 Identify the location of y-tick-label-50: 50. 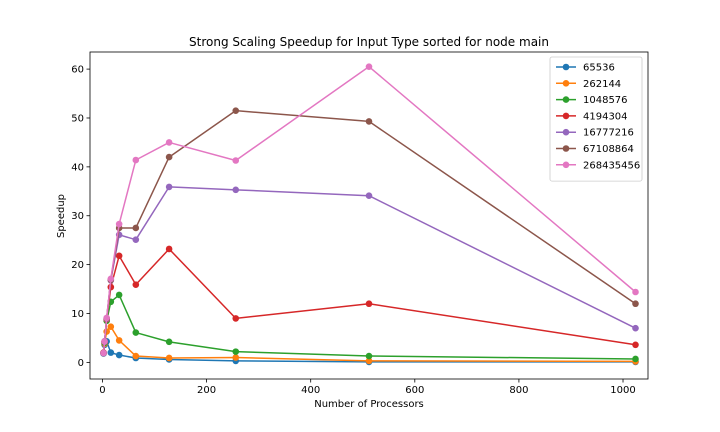
(77, 118).